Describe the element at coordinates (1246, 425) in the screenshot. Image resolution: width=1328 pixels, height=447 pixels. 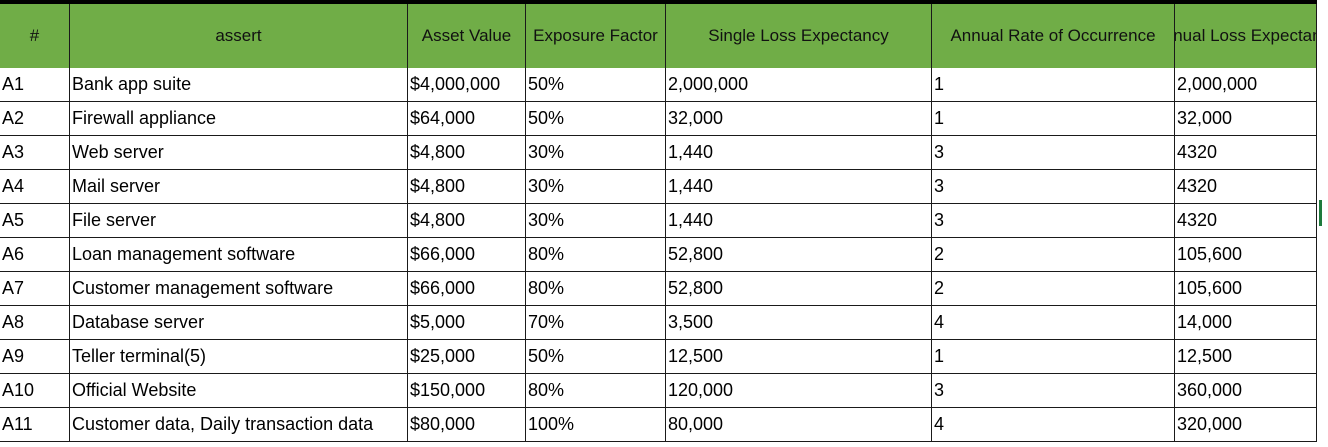
I see `cell-annual-loss-expectancy: 320,000` at that location.